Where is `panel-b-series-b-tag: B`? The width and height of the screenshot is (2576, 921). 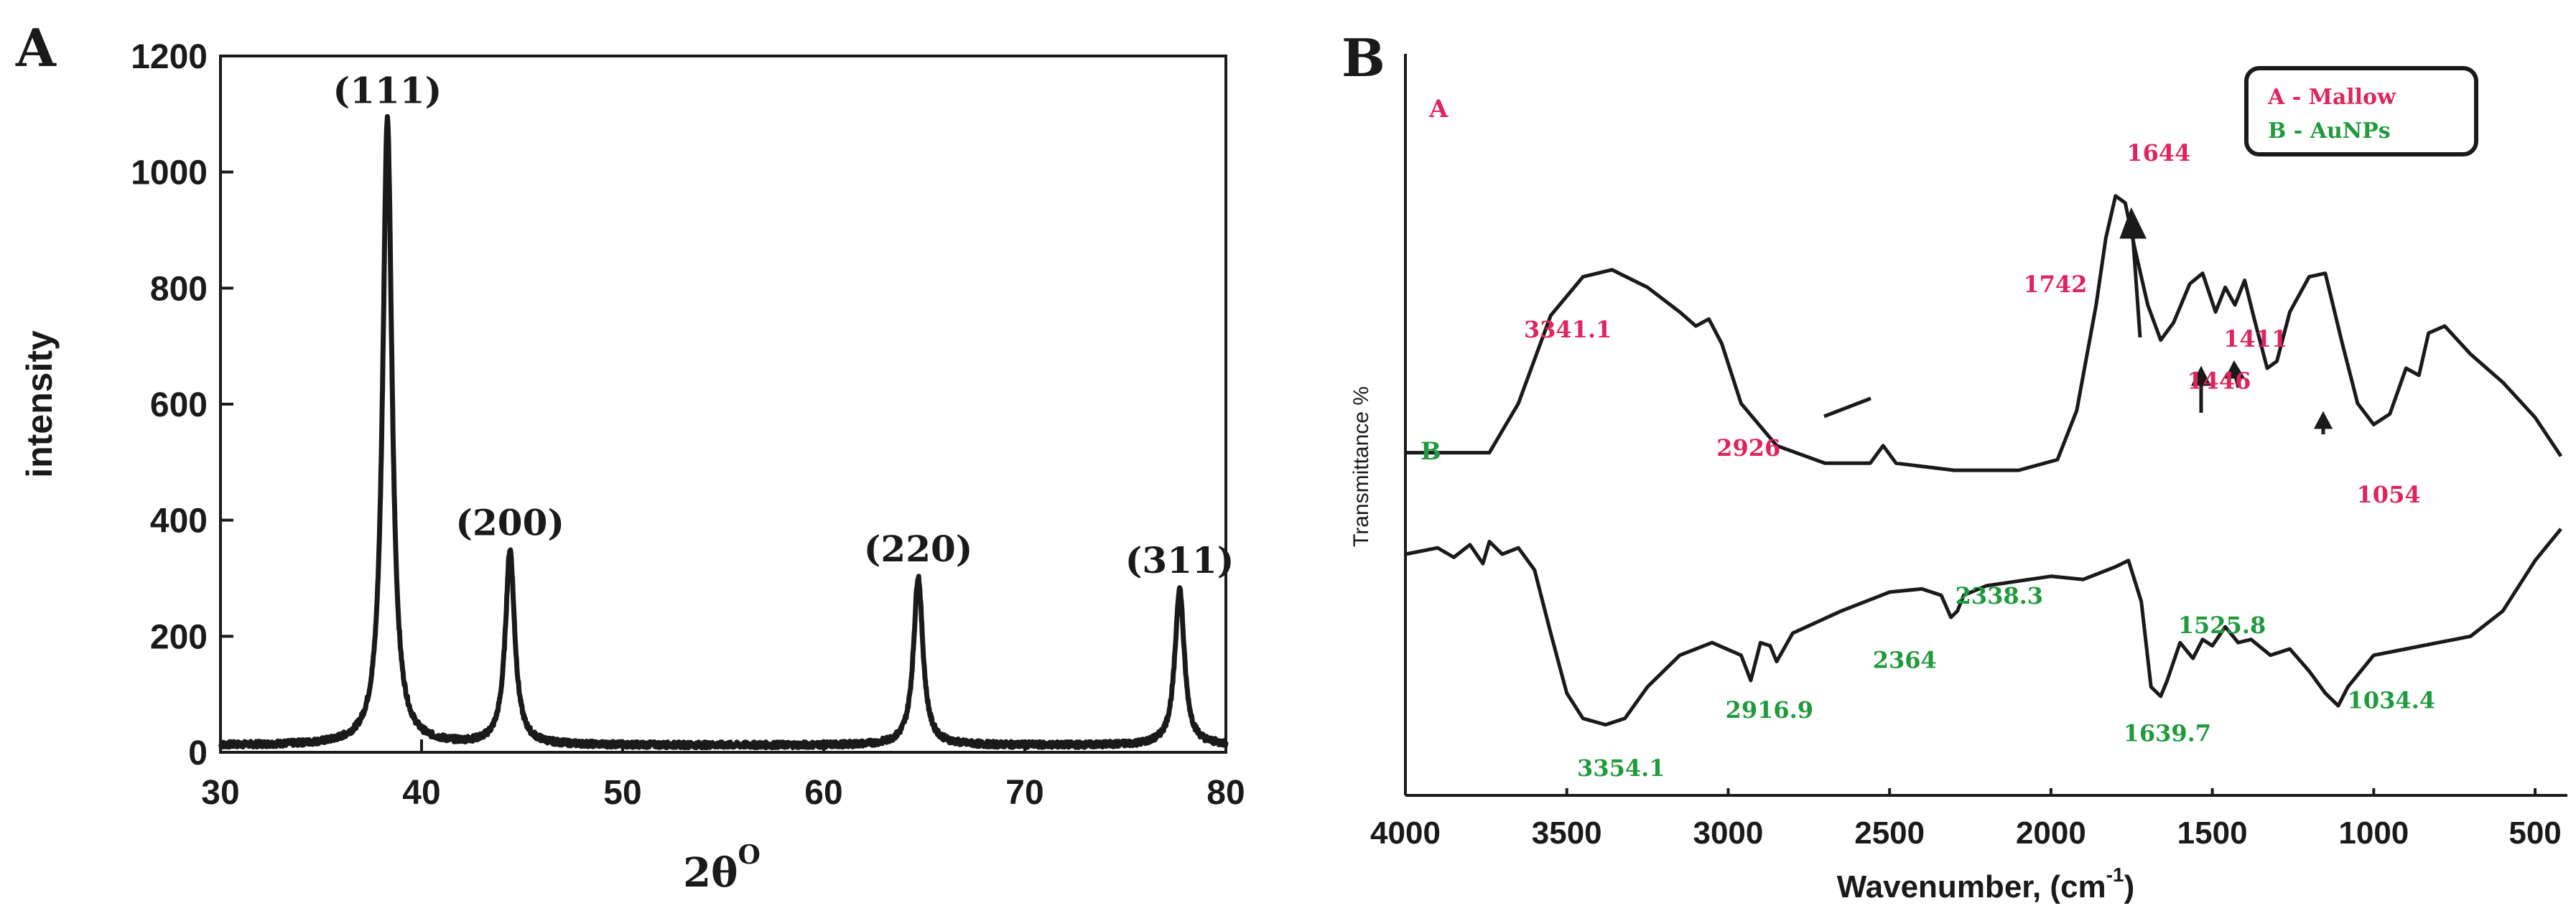
panel-b-series-b-tag: B is located at coordinates (1430, 451).